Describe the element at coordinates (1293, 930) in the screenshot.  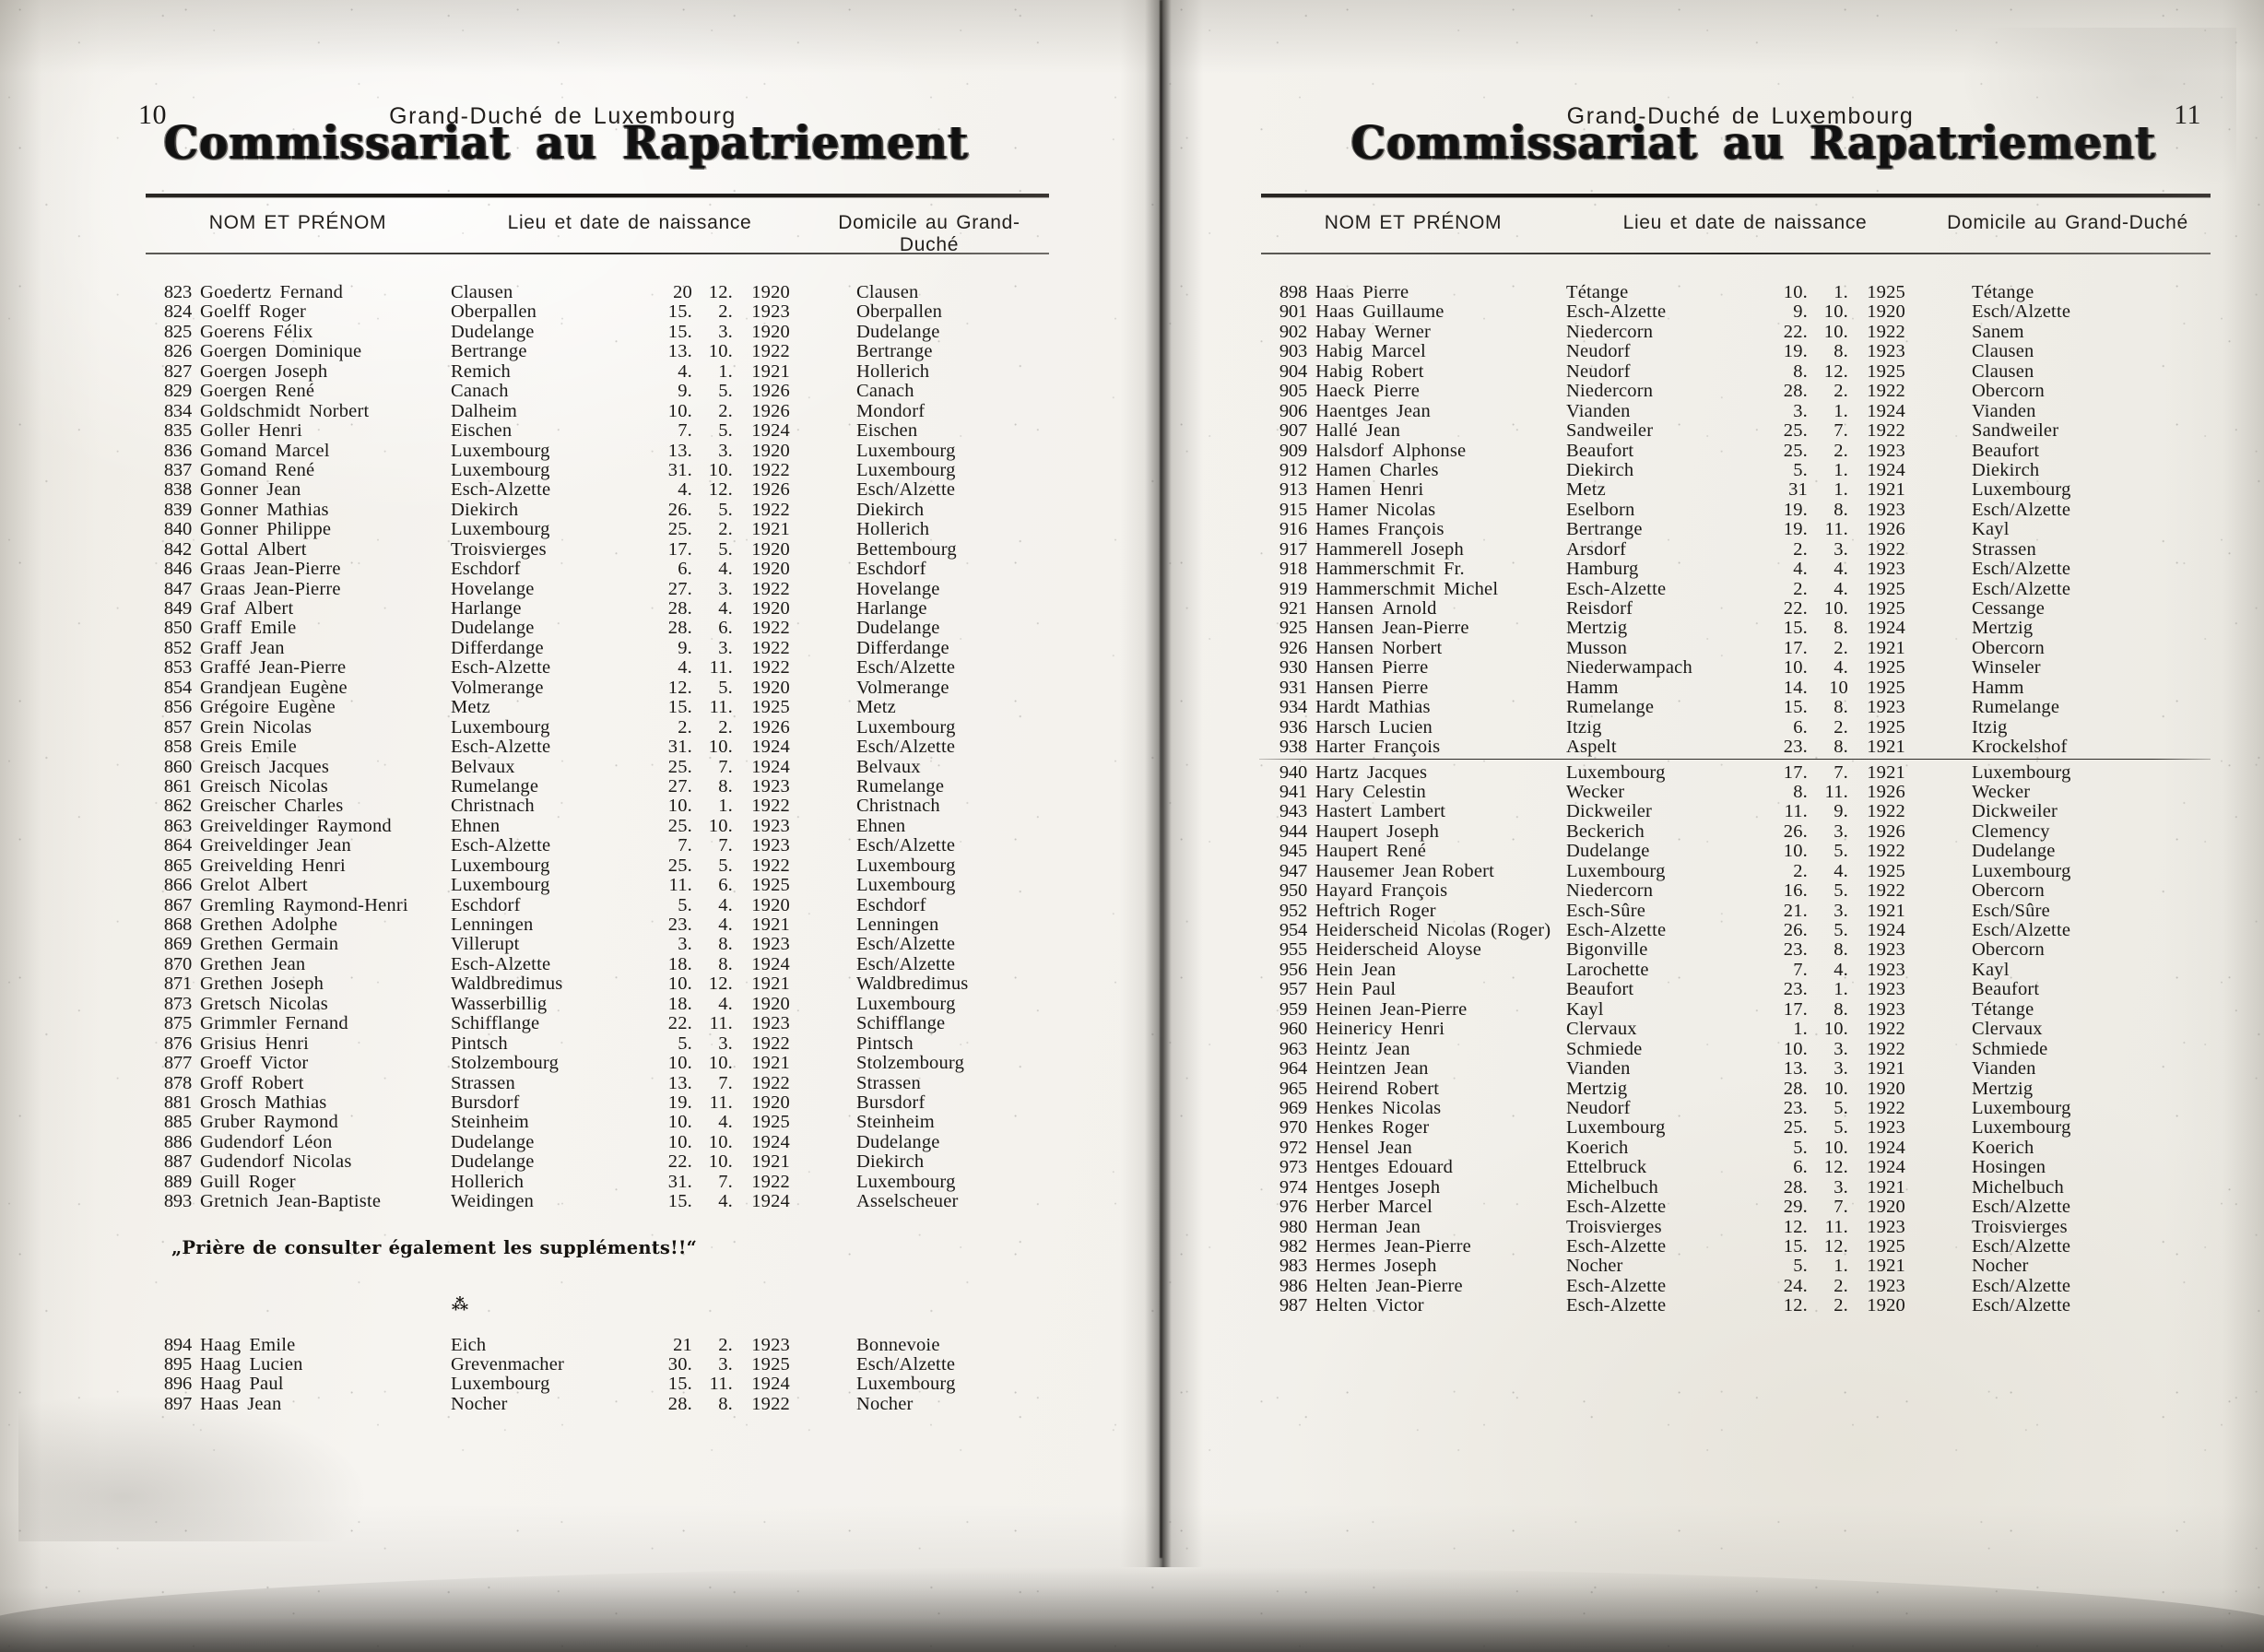
I see `row-number: 954` at that location.